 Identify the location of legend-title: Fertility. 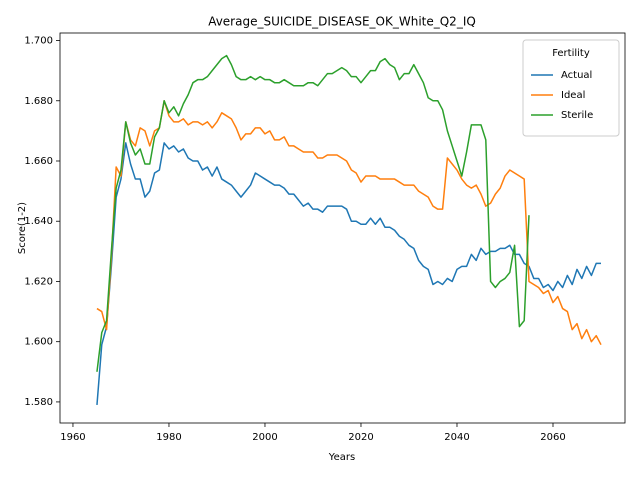
(571, 53).